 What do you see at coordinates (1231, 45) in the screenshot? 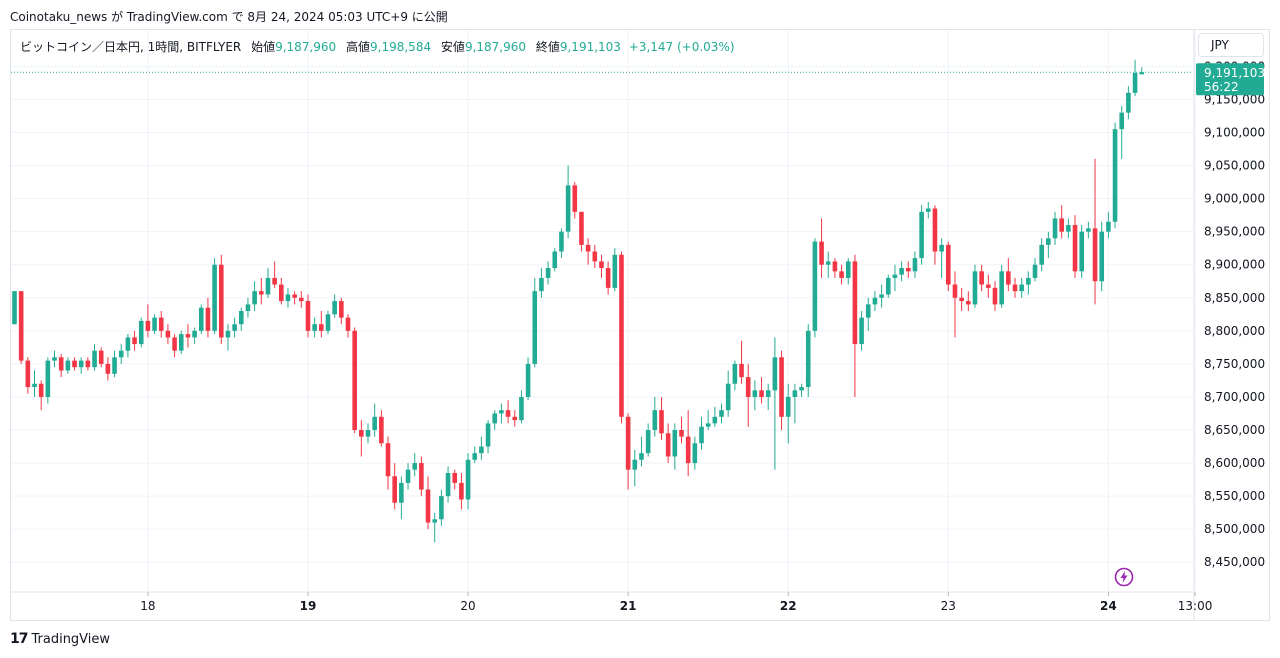
I see `currency-button: JPY` at bounding box center [1231, 45].